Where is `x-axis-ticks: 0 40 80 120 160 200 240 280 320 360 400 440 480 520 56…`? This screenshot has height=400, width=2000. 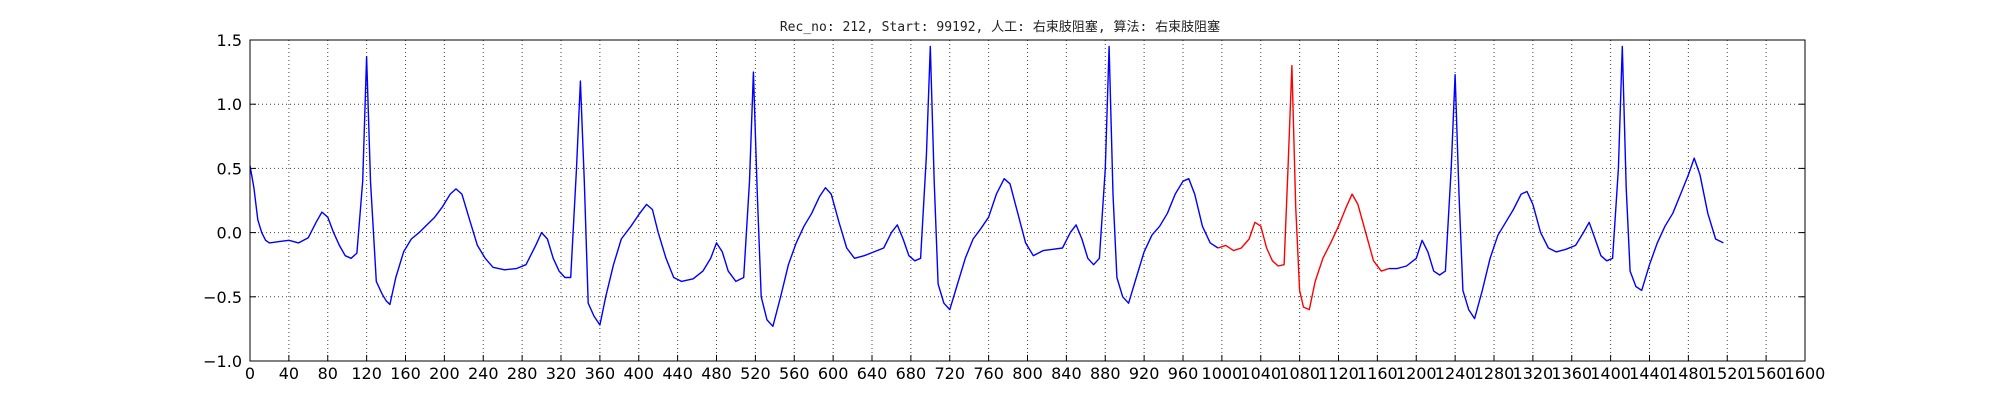
x-axis-ticks: 0 40 80 120 160 200 240 280 320 360 400 440 480 520 56… is located at coordinates (1035, 369).